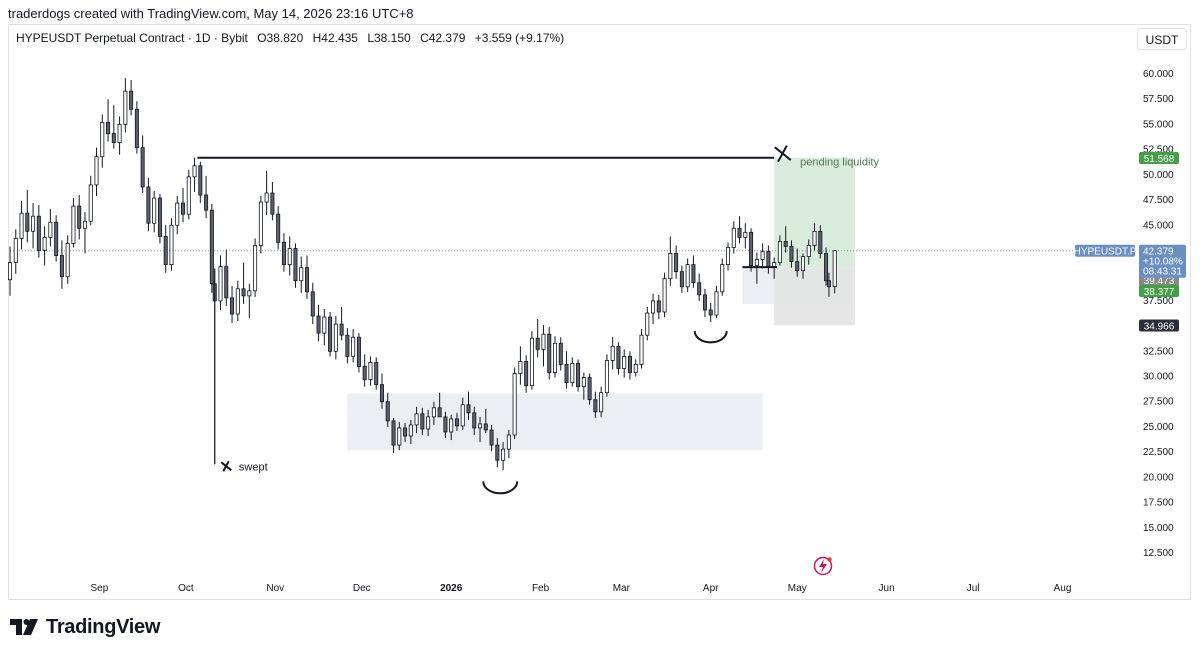 This screenshot has height=653, width=1200. I want to click on y-tick-label: 50.000, so click(1158, 175).